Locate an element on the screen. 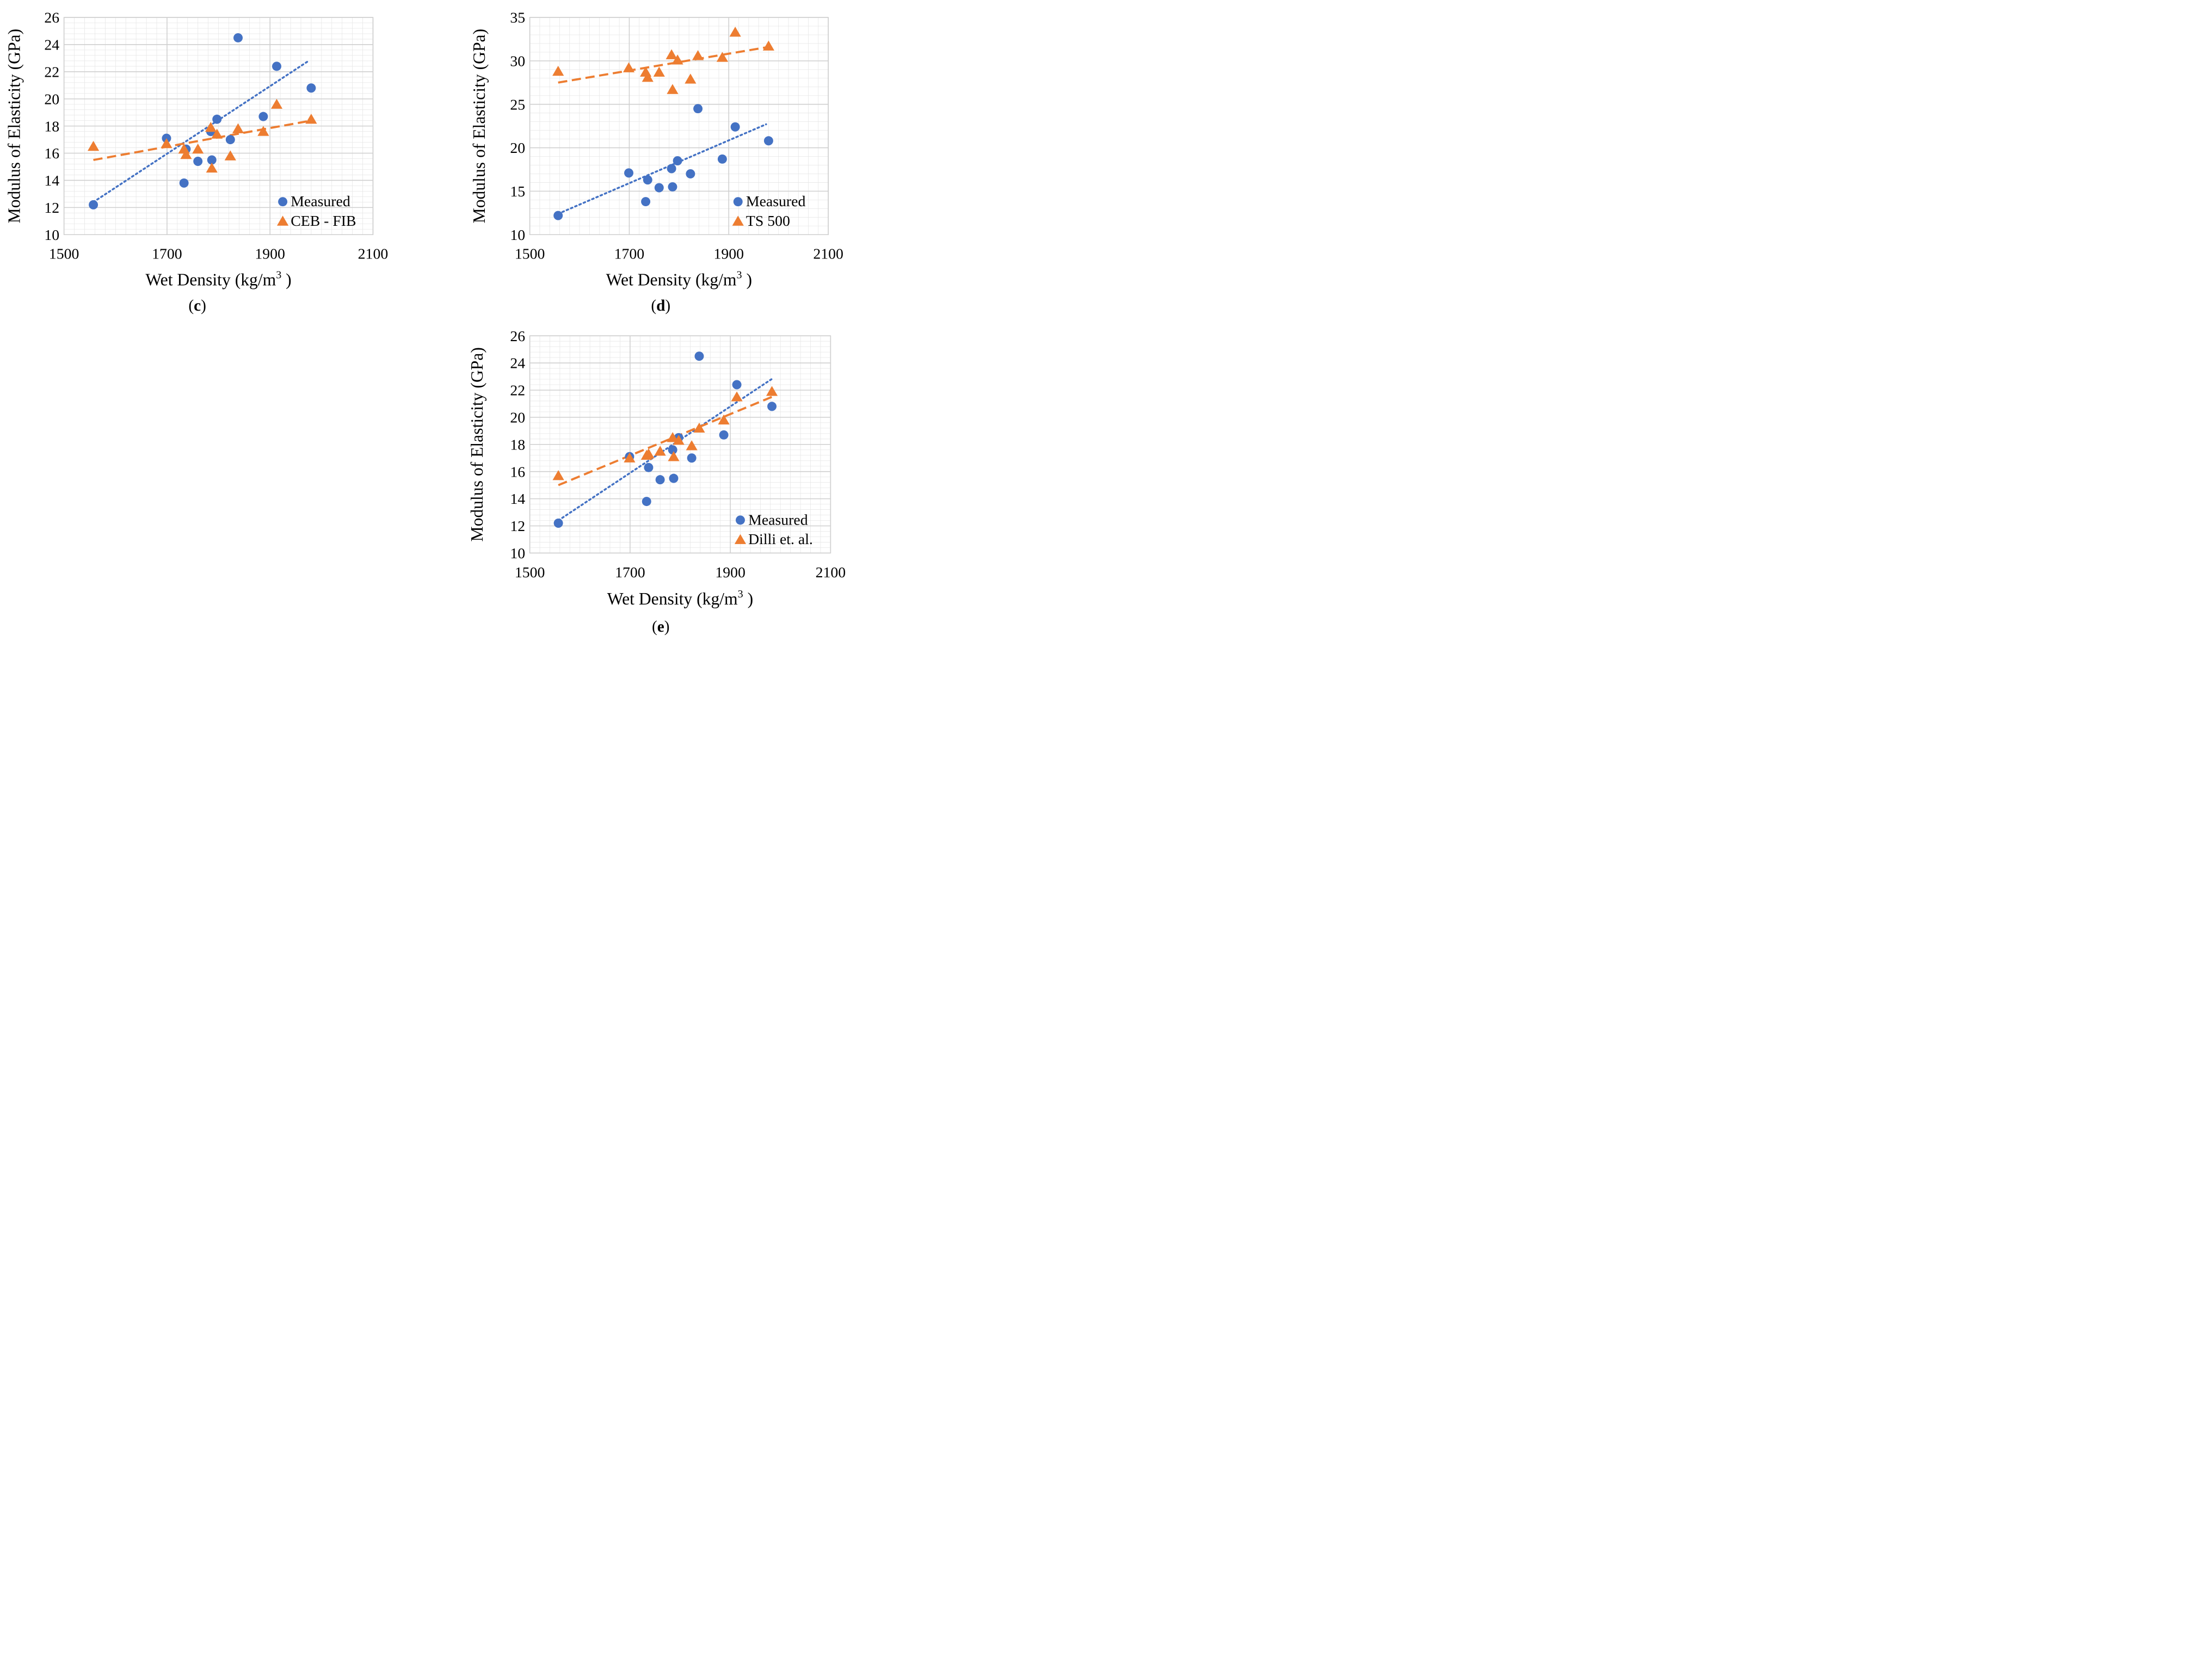  legend-label: Measured is located at coordinates (776, 202).